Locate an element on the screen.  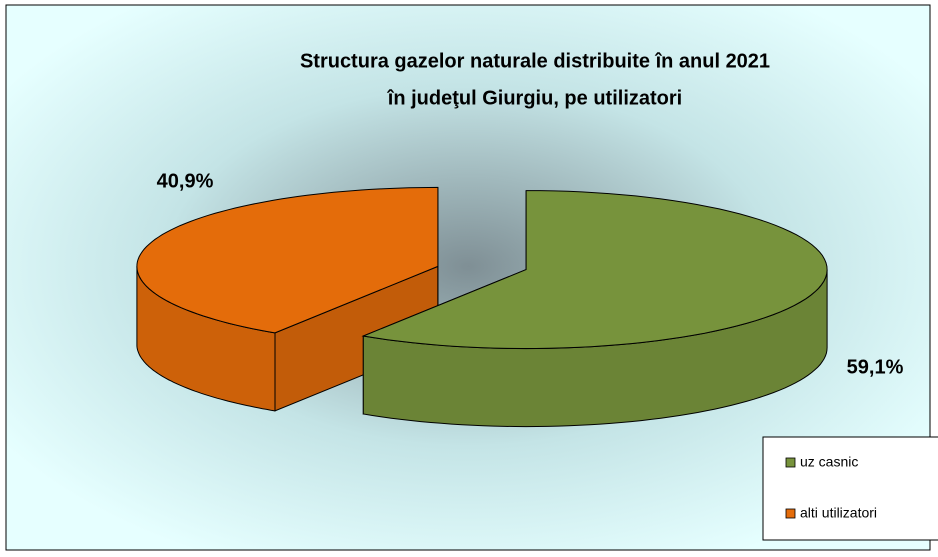
chart-title: în judeţul Giurgiu, pe utilizatori is located at coordinates (534, 98).